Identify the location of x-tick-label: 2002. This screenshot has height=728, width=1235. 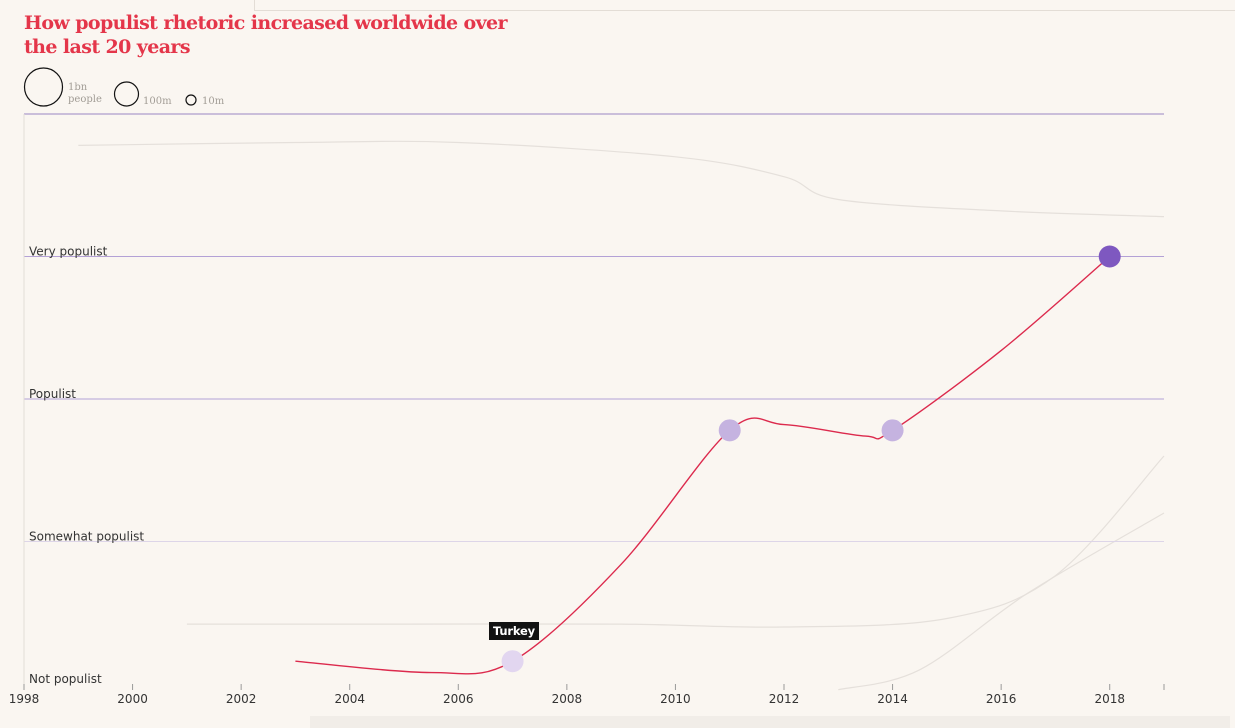
(241, 699).